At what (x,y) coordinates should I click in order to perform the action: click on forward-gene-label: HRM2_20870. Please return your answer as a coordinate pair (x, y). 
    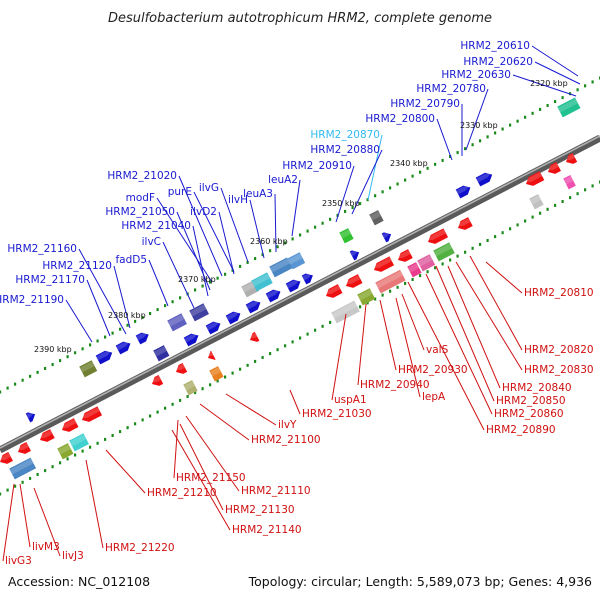
    Looking at the image, I should click on (345, 135).